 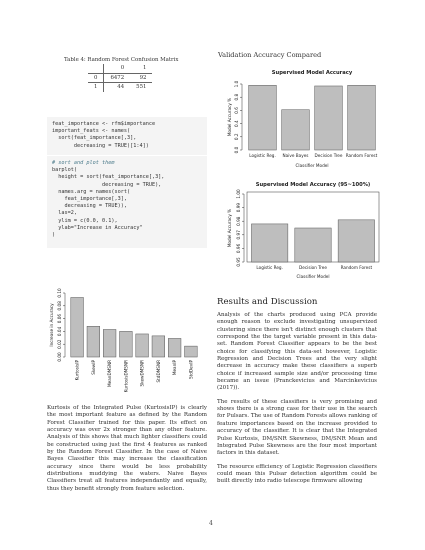 I want to click on y-tick-label: 0.96, so click(x=238, y=248).